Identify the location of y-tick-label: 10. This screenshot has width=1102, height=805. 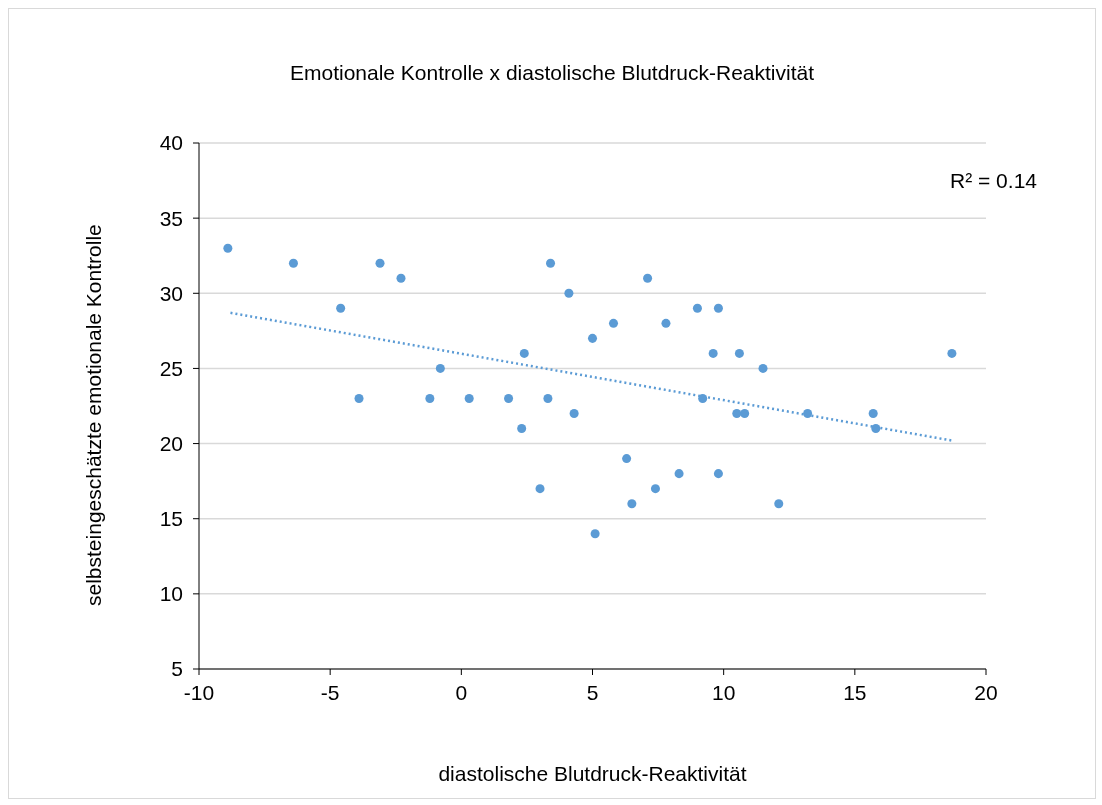
(171, 594).